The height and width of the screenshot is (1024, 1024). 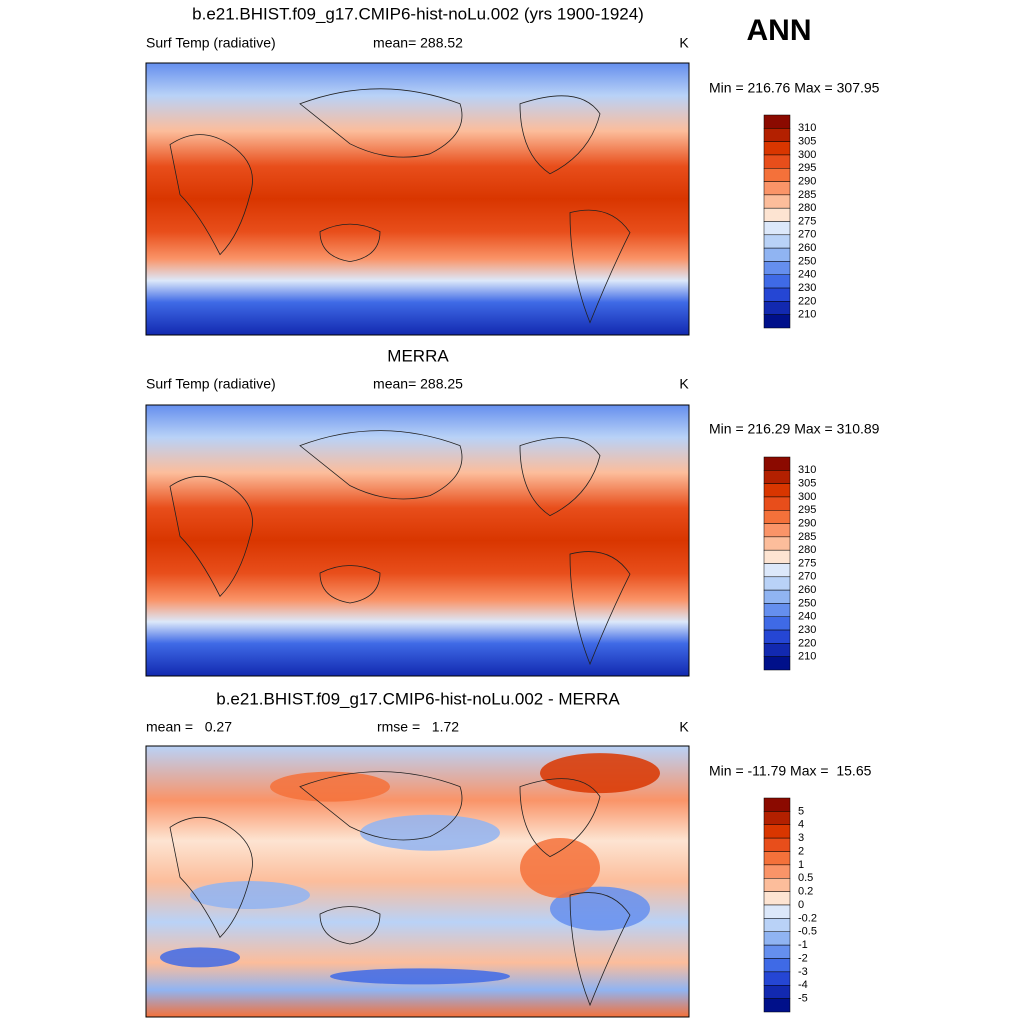 What do you see at coordinates (801, 865) in the screenshot?
I see `colorbar-label: 1` at bounding box center [801, 865].